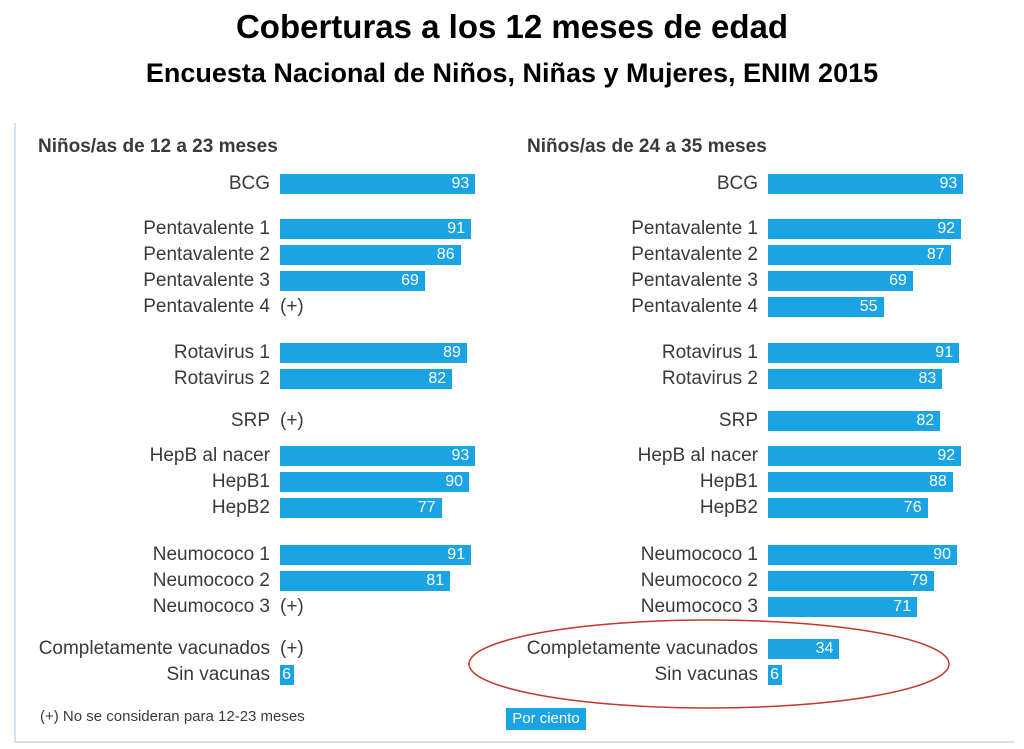  I want to click on bar: 83, so click(855, 379).